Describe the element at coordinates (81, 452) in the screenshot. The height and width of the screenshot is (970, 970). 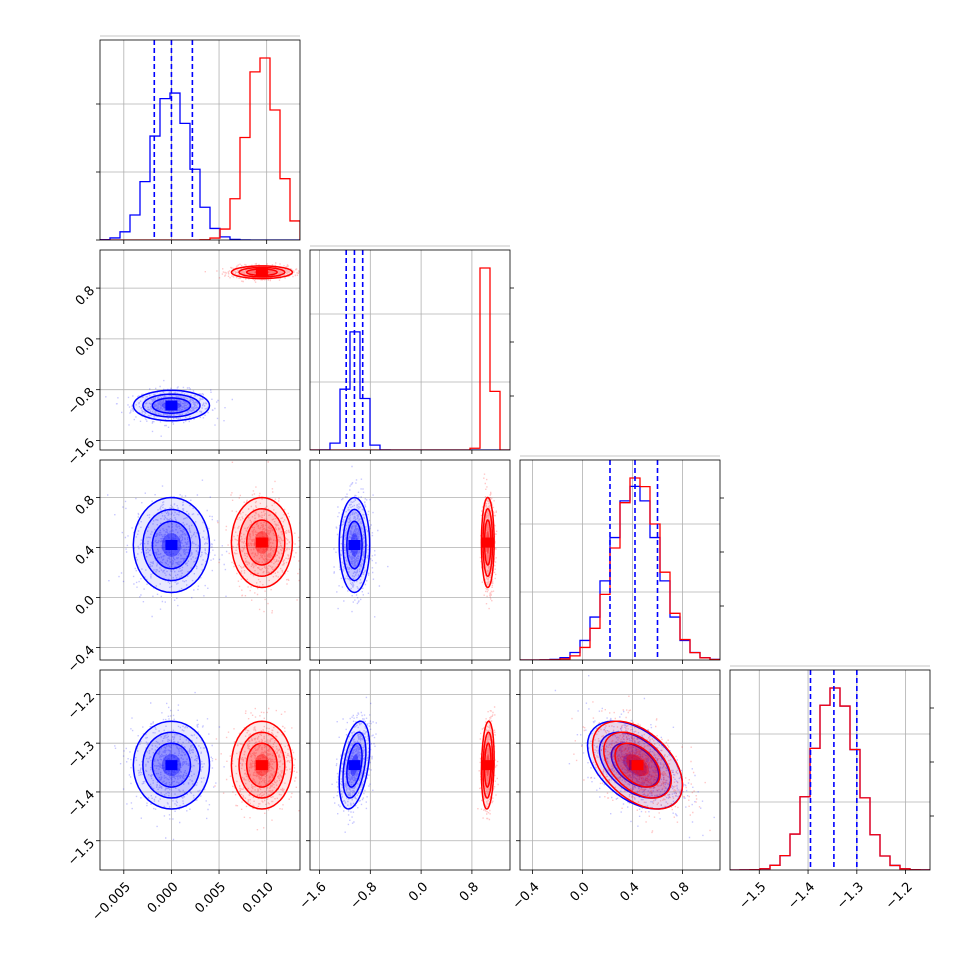
I see `y-tick-label: −1.6` at that location.